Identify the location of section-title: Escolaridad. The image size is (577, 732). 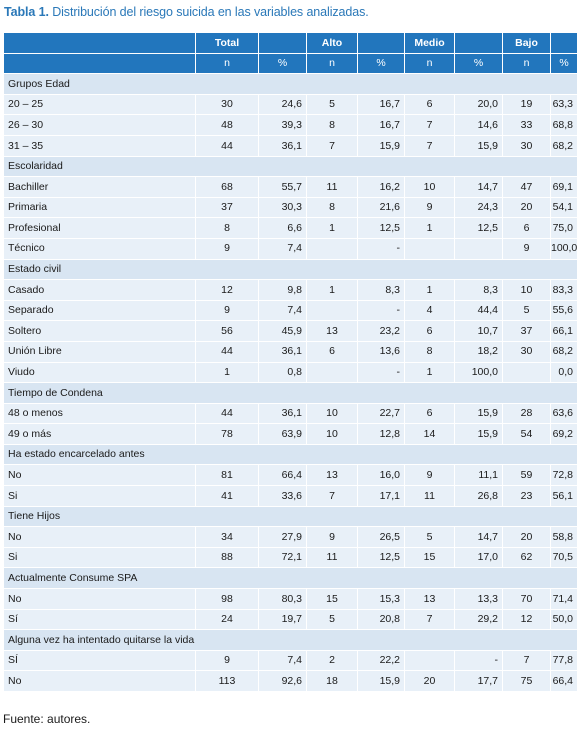
(290, 166).